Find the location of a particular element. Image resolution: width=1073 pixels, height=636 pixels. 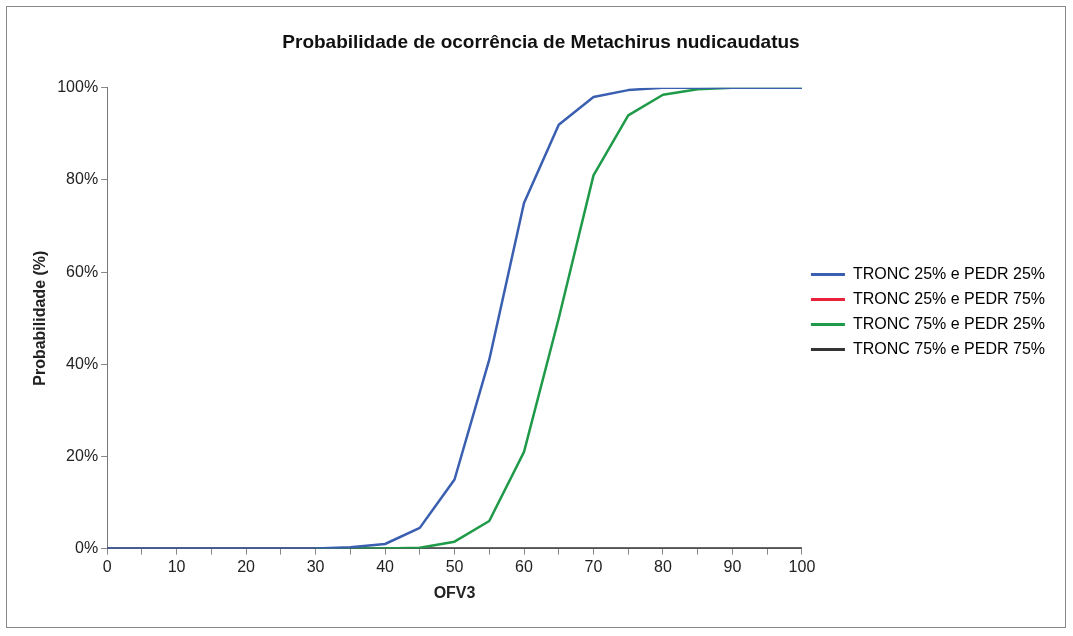

x-axis-title: OFV3 is located at coordinates (454, 592).